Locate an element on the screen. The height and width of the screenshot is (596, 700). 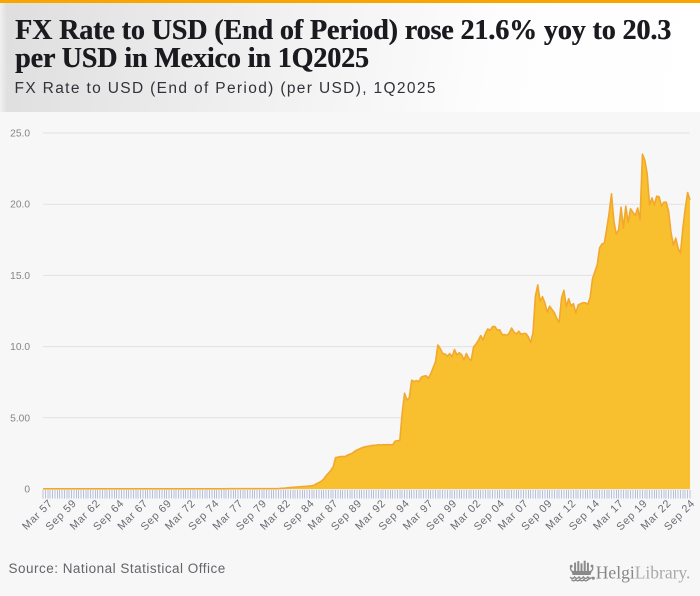
svg-text: 0 is located at coordinates (27, 490).